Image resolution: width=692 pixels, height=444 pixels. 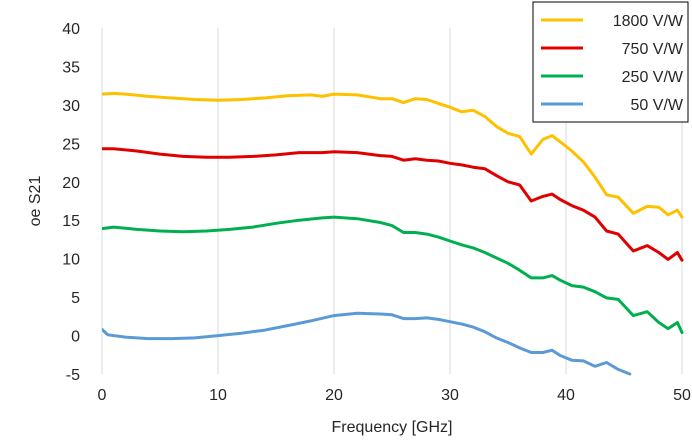 What do you see at coordinates (71, 221) in the screenshot?
I see `y-tick-label: 15` at bounding box center [71, 221].